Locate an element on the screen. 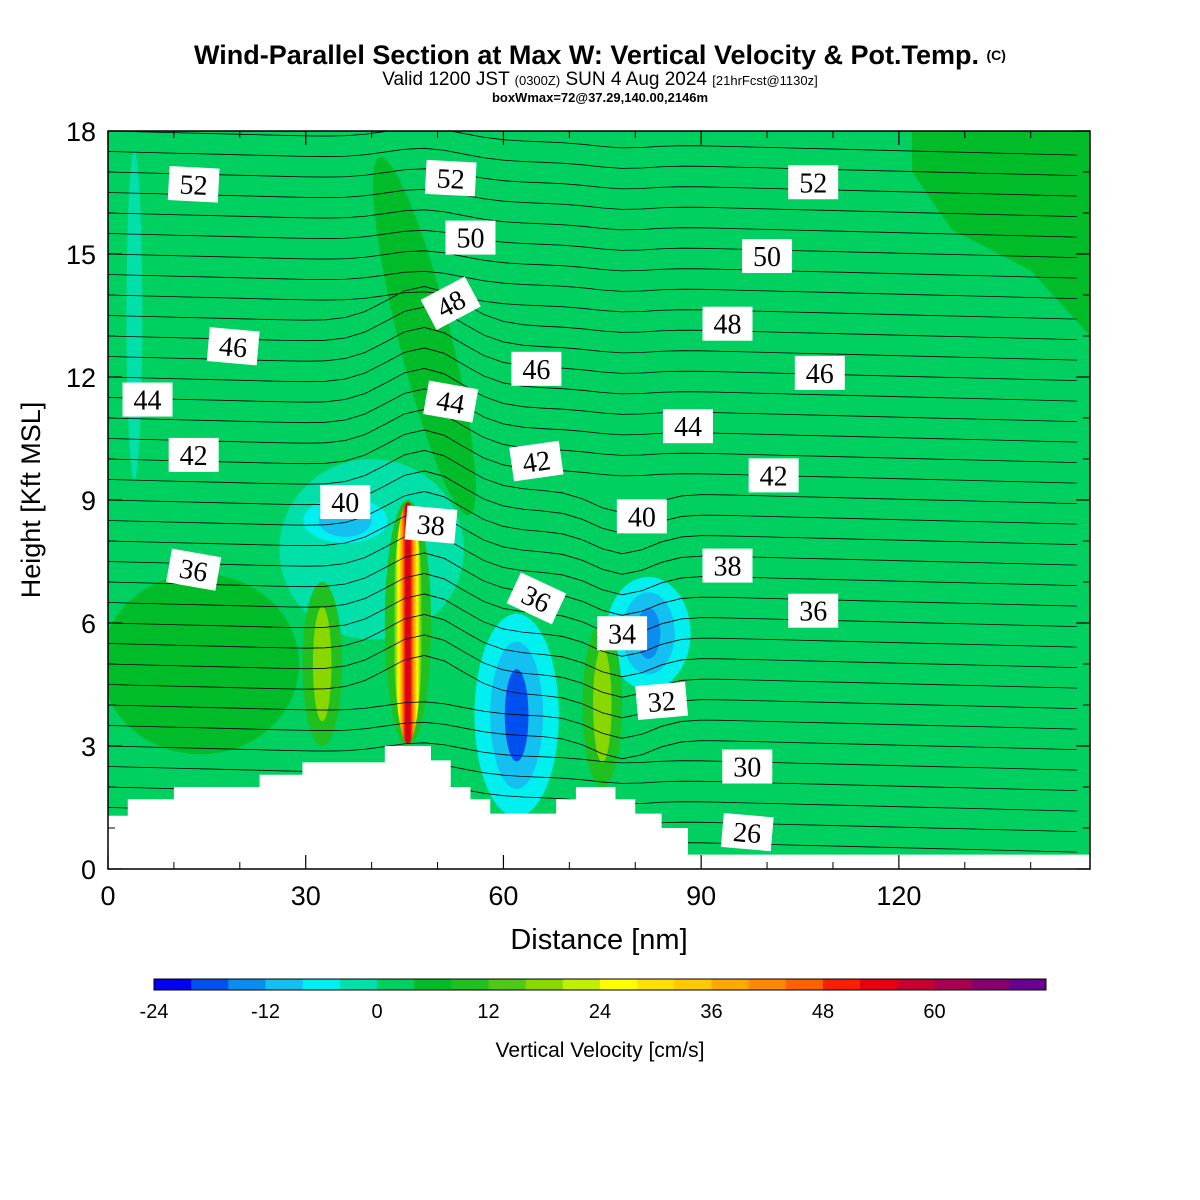 Image resolution: width=1200 pixels, height=1200 pixels. colorbar-tick-label: -24 is located at coordinates (154, 1012).